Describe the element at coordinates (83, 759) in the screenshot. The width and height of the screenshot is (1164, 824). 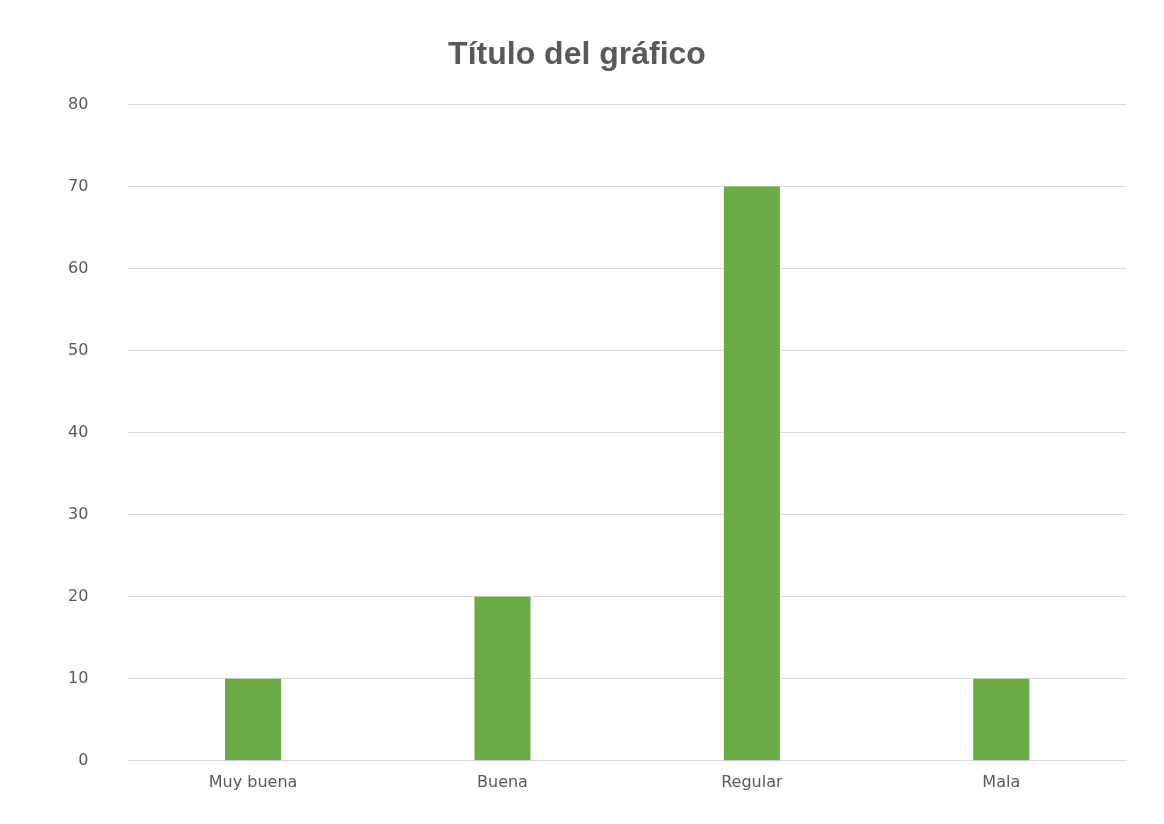
I see `y-tick-label: 0` at that location.